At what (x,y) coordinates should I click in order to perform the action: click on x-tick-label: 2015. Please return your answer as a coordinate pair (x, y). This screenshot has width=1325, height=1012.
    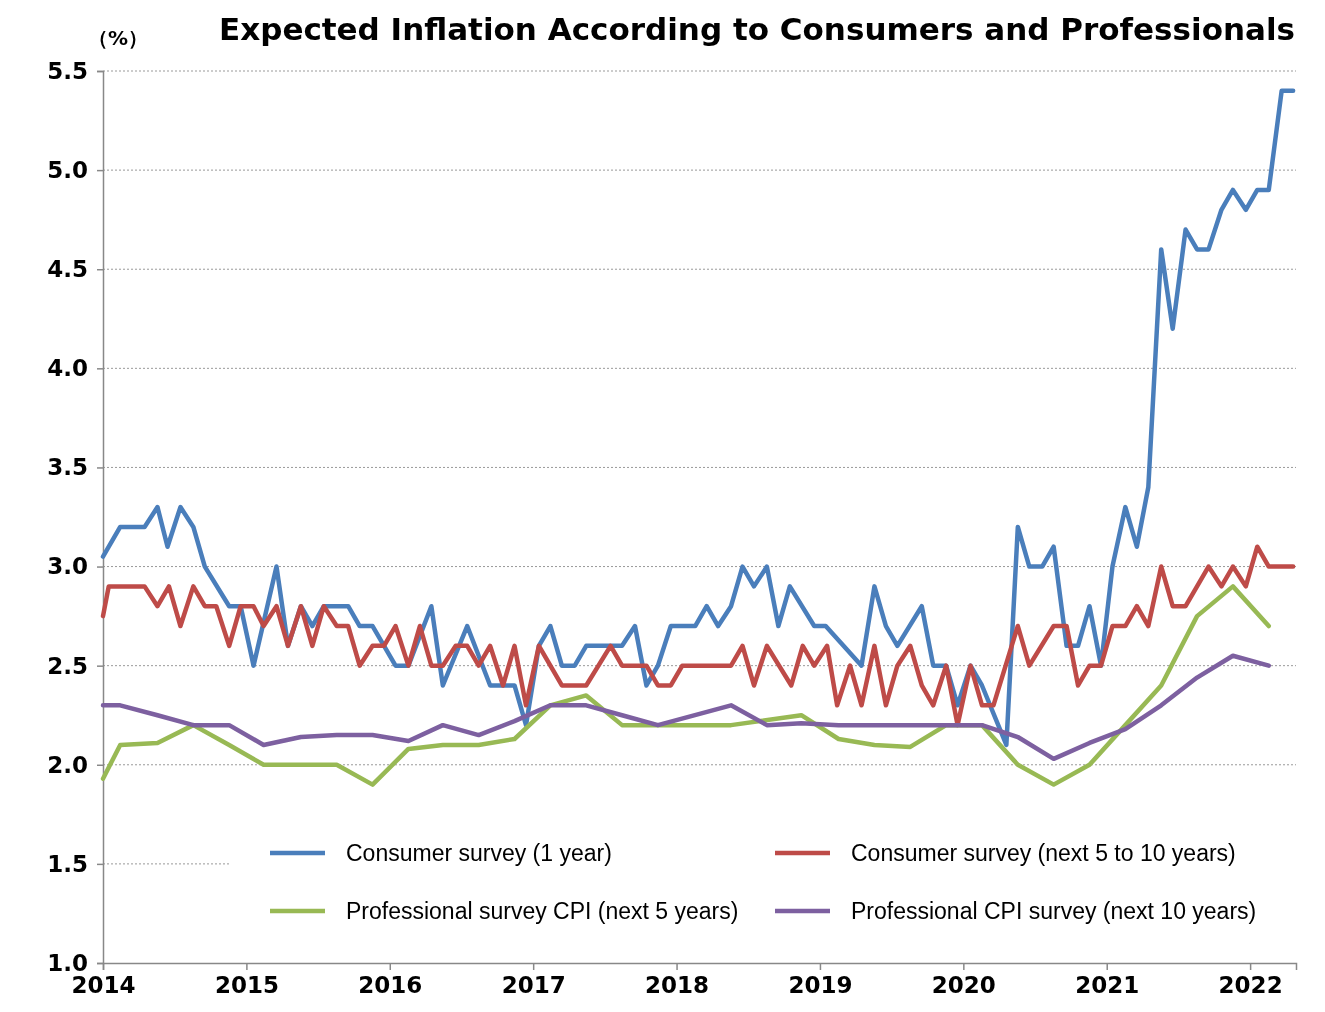
    Looking at the image, I should click on (246, 985).